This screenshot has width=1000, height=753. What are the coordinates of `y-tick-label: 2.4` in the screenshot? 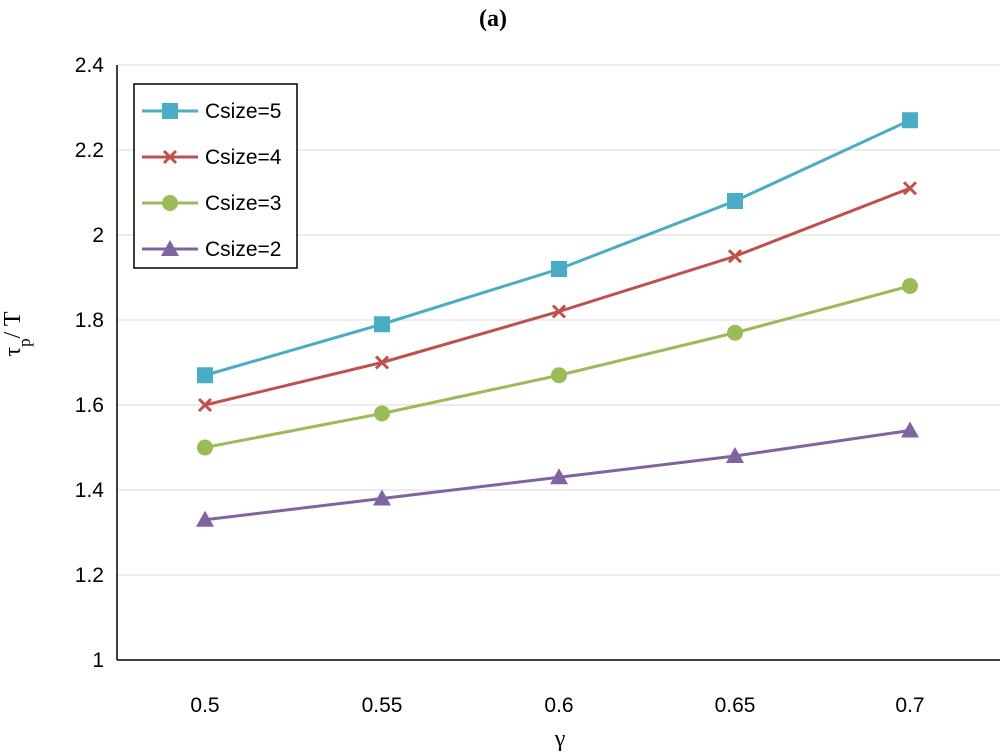 It's located at (90, 65).